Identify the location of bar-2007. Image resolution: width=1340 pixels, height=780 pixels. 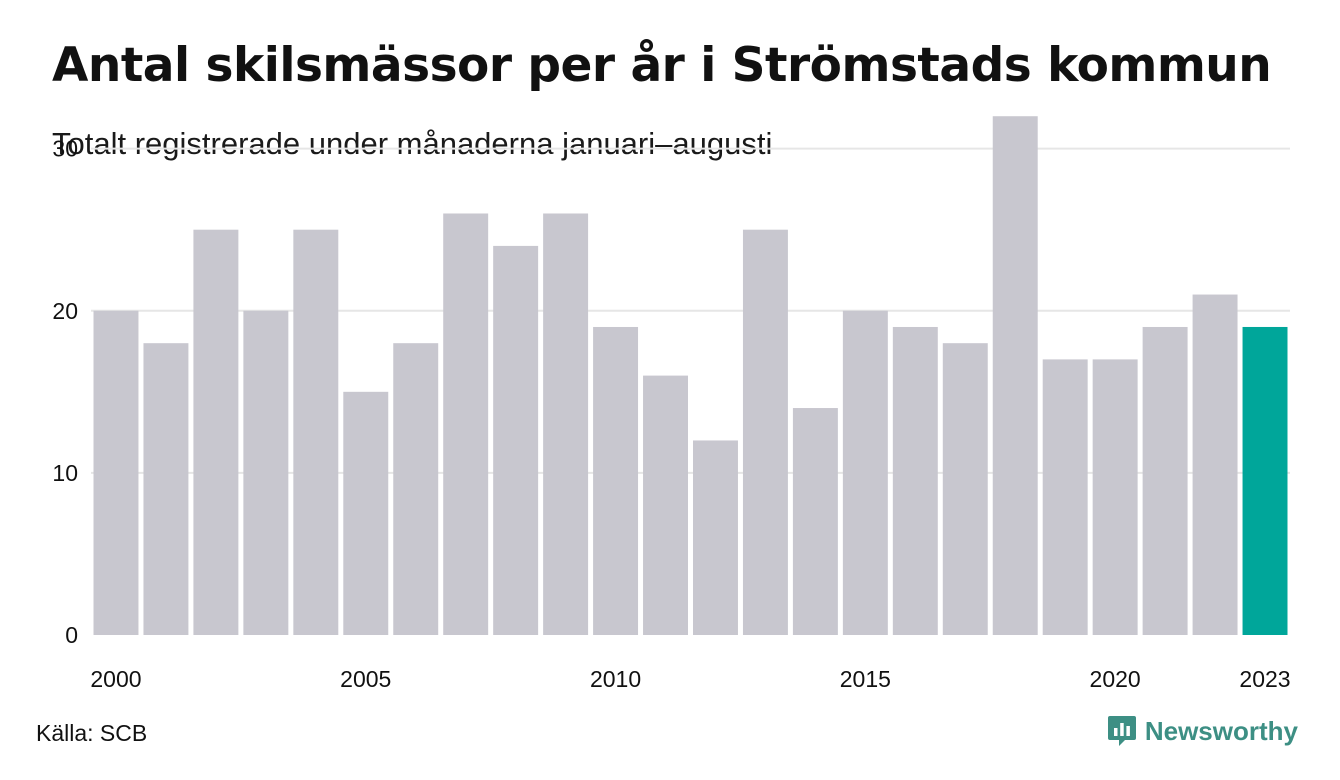
(466, 424).